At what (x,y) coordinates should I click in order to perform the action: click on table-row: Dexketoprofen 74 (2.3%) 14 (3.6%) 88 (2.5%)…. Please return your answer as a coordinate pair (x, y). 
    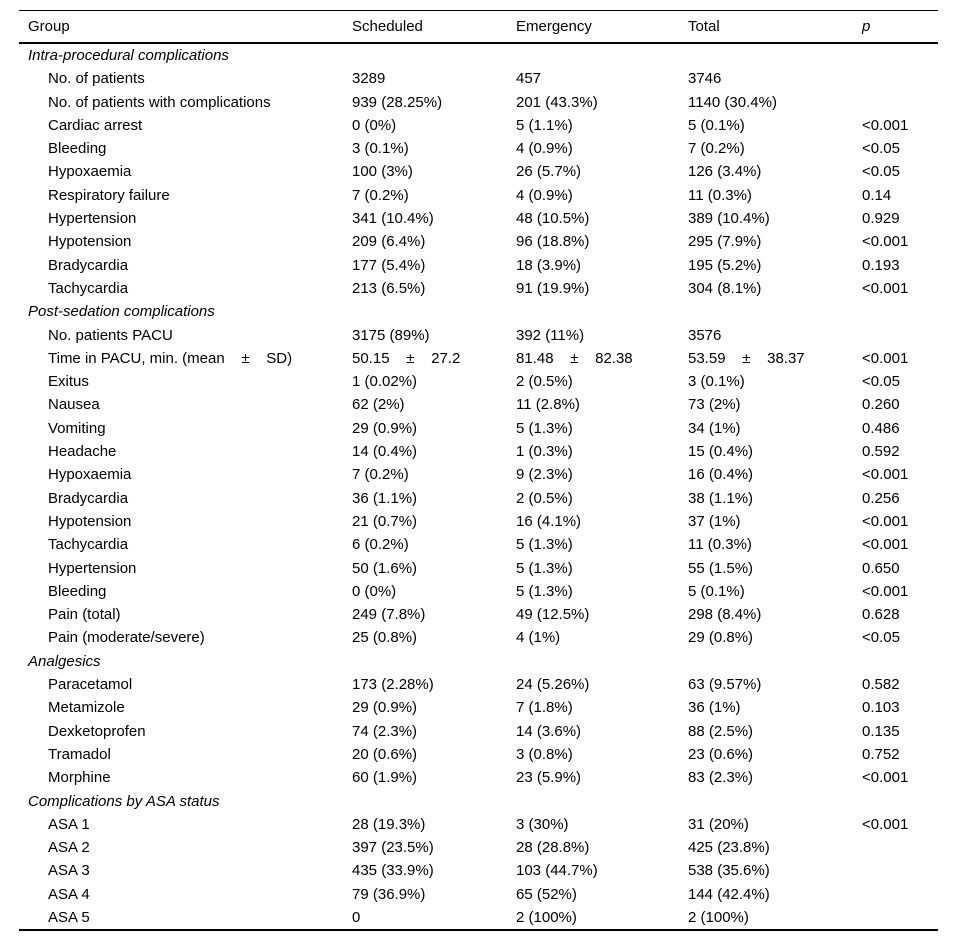
    Looking at the image, I should click on (478, 731).